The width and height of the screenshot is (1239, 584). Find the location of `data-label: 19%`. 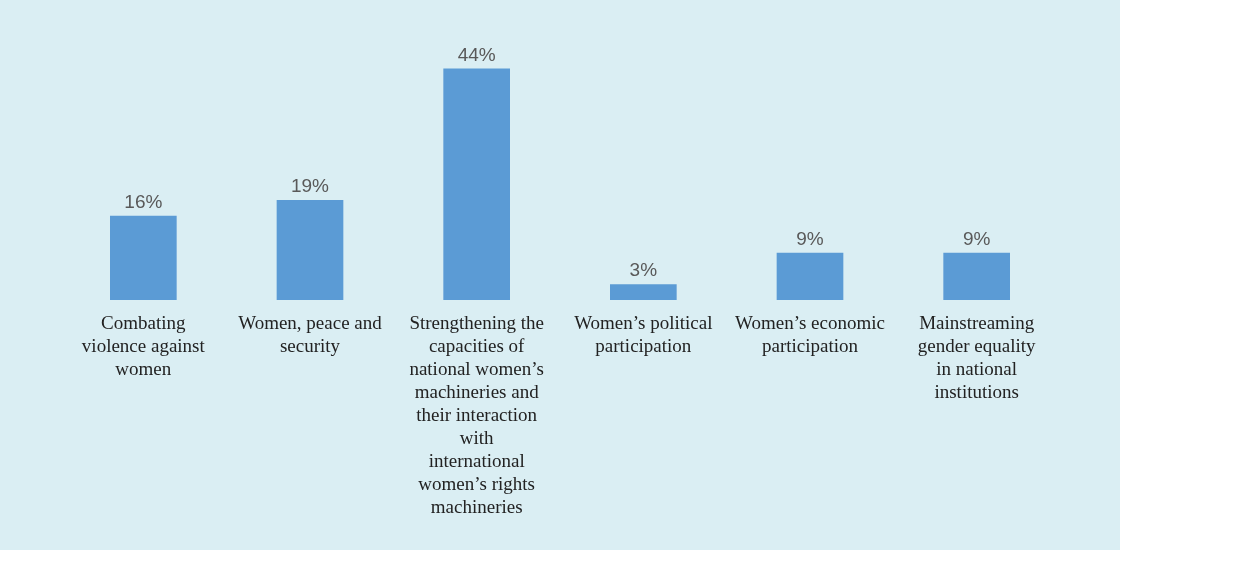

data-label: 19% is located at coordinates (310, 186).